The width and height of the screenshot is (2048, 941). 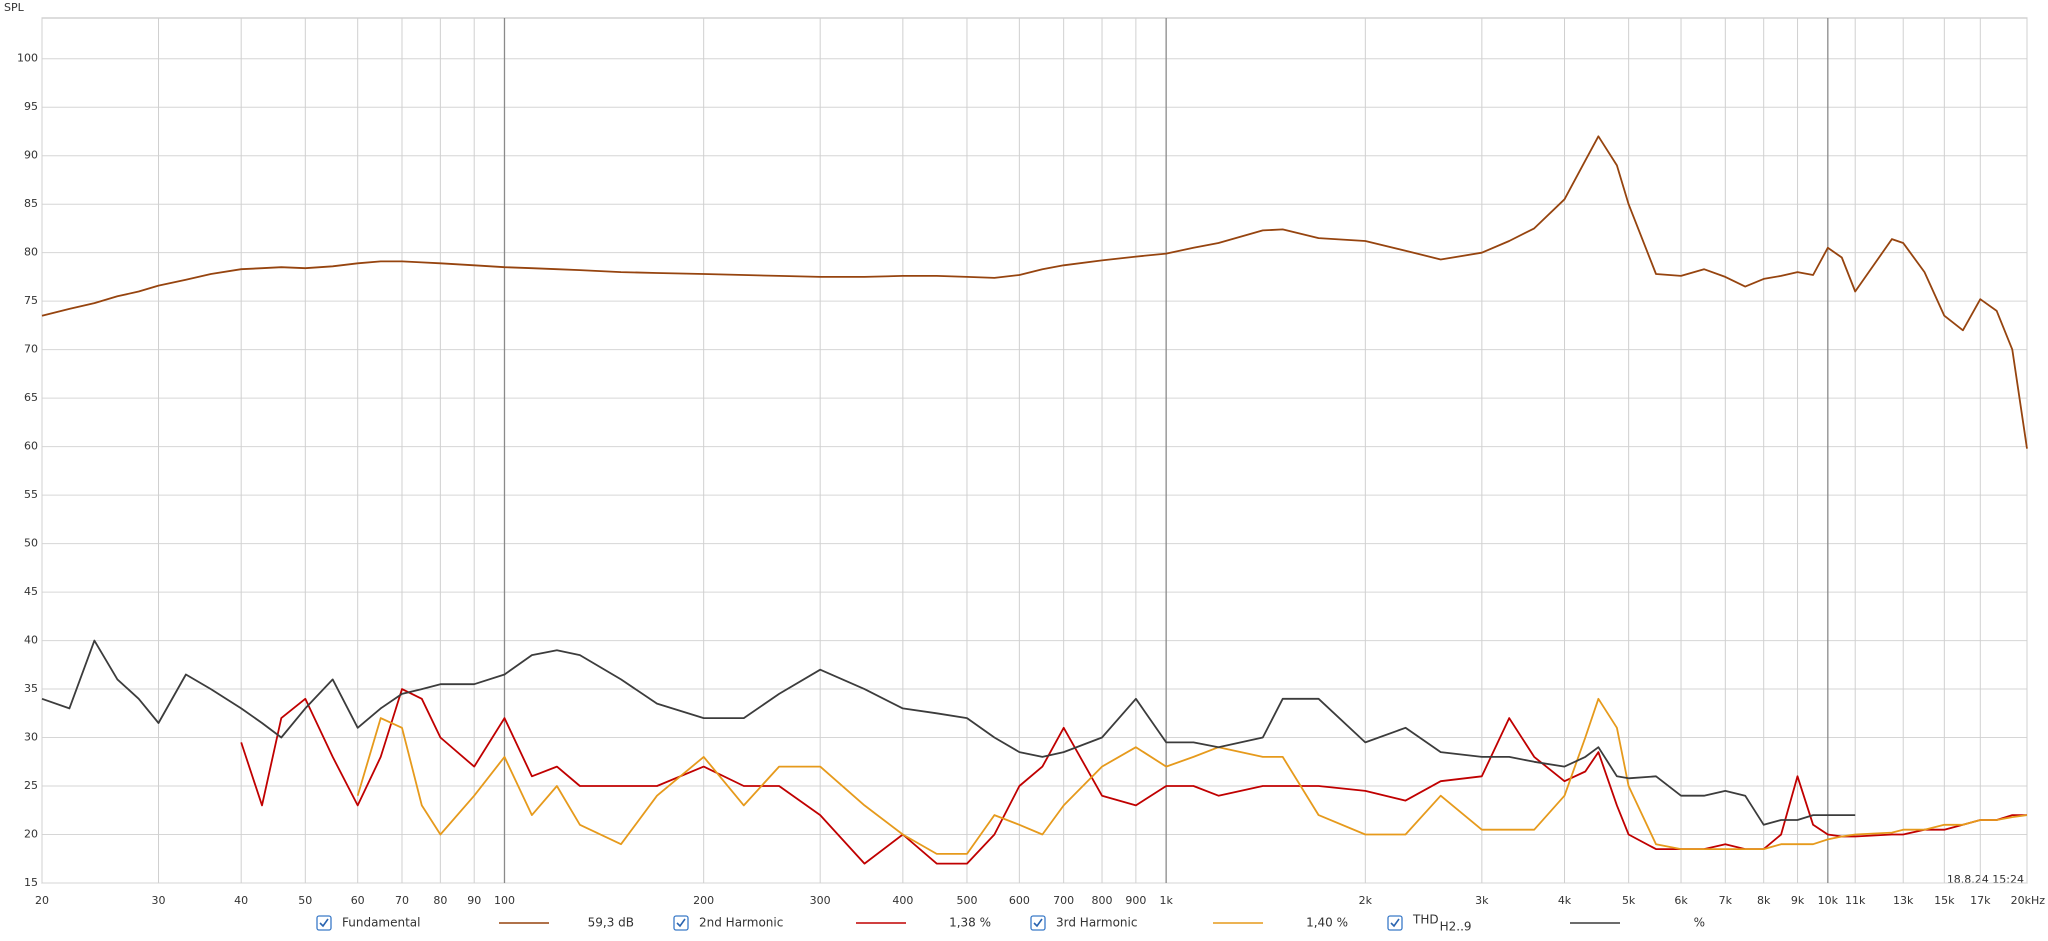 What do you see at coordinates (27, 58) in the screenshot?
I see `y-tick-label: 100` at bounding box center [27, 58].